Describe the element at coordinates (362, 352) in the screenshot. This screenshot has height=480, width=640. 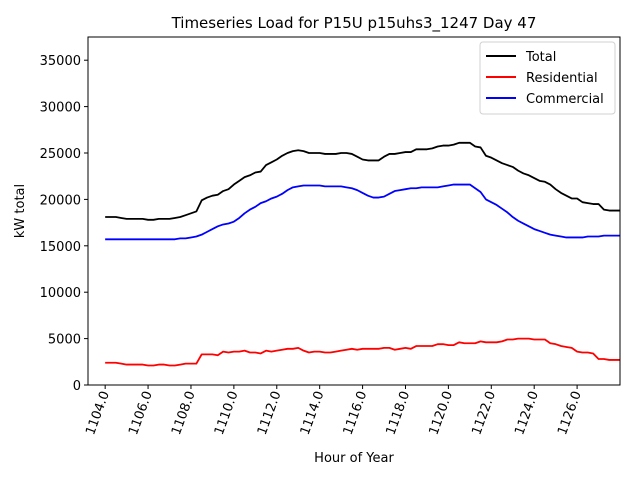
I see `series-line-residential` at that location.